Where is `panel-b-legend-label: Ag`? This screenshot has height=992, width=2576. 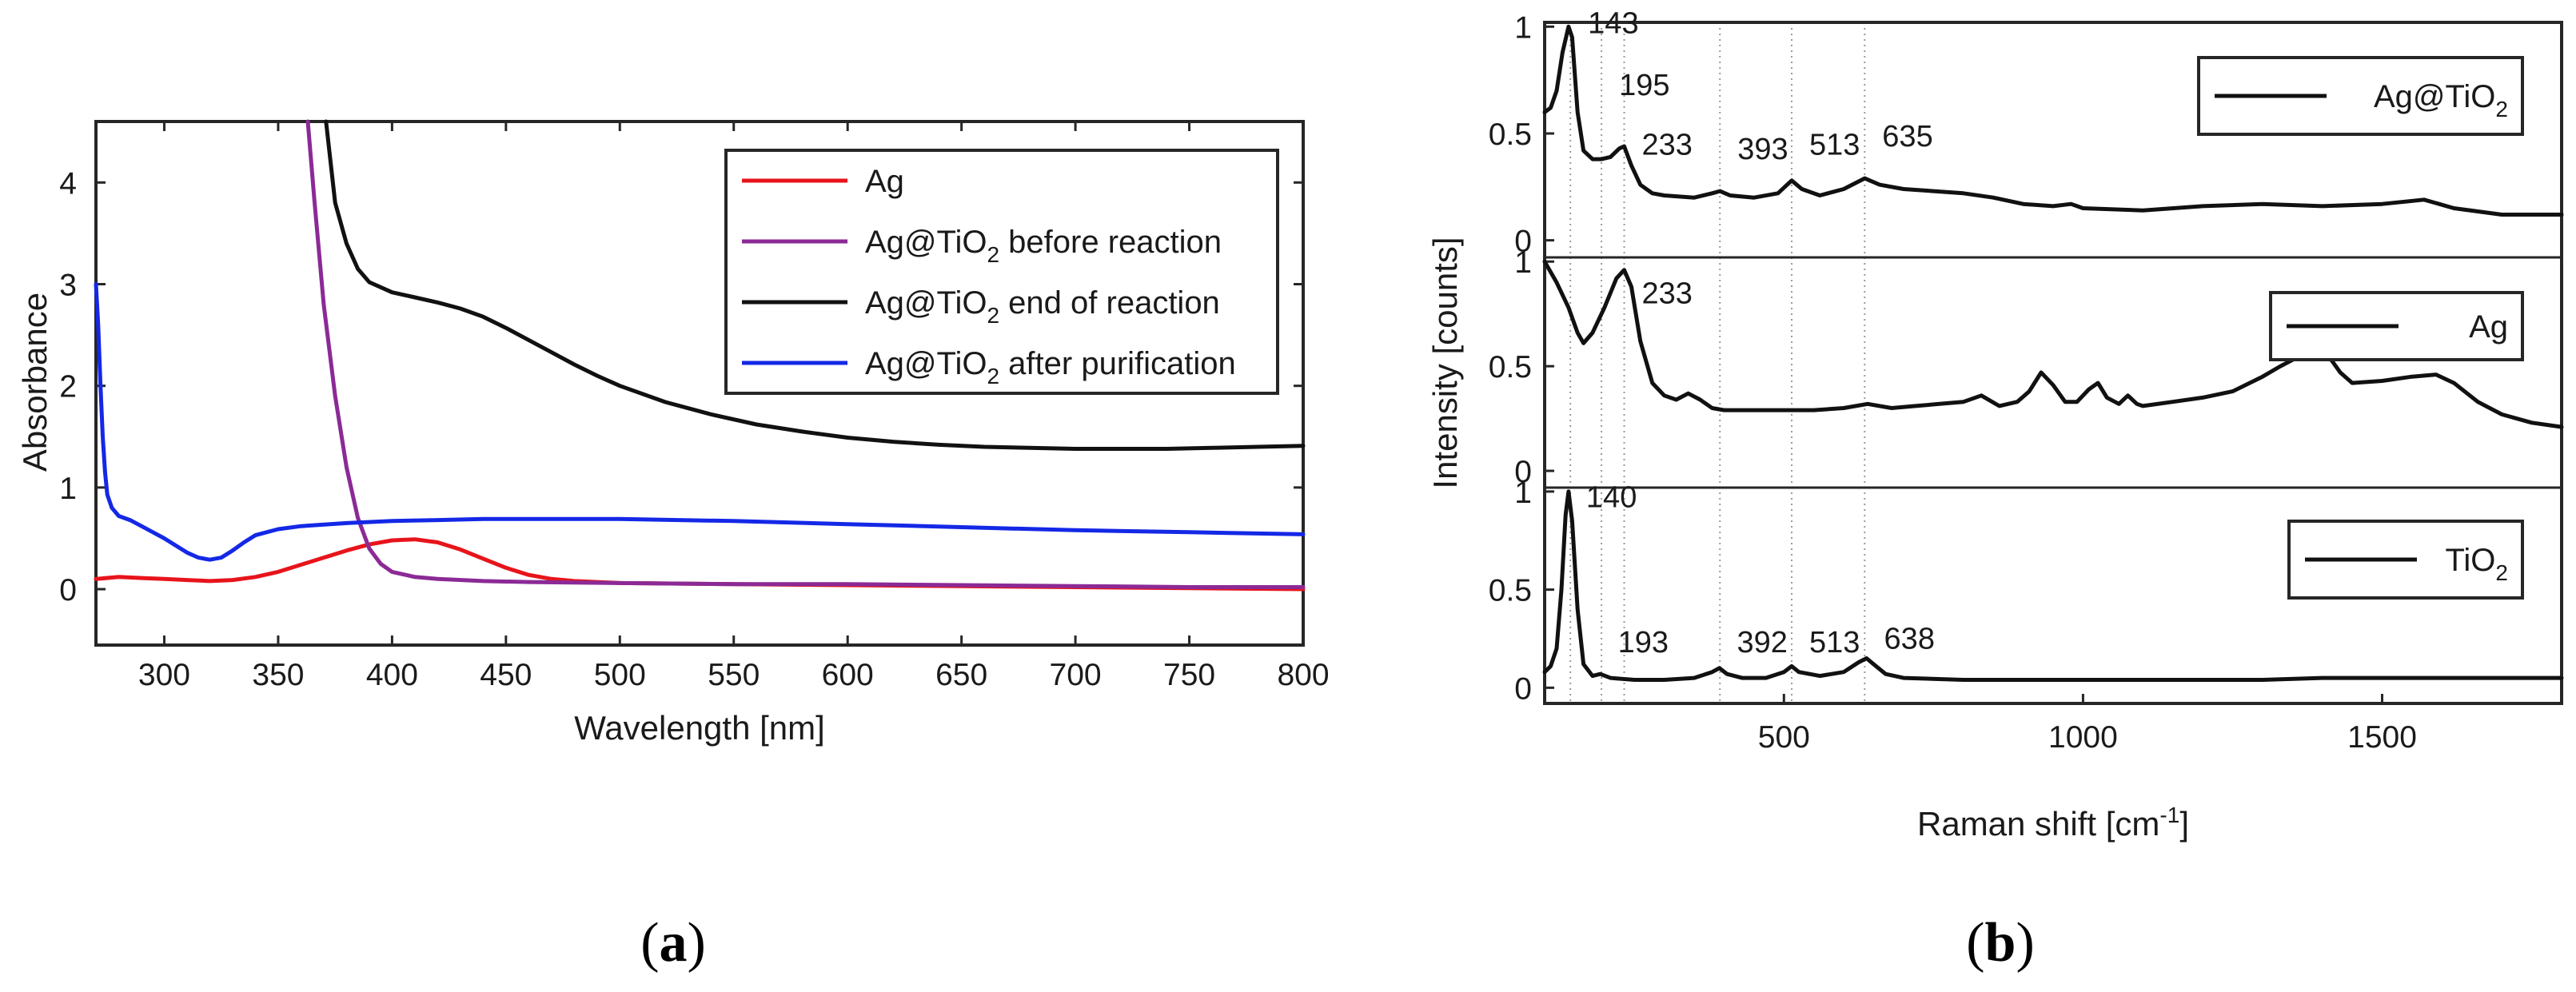
panel-b-legend-label: Ag is located at coordinates (2489, 327).